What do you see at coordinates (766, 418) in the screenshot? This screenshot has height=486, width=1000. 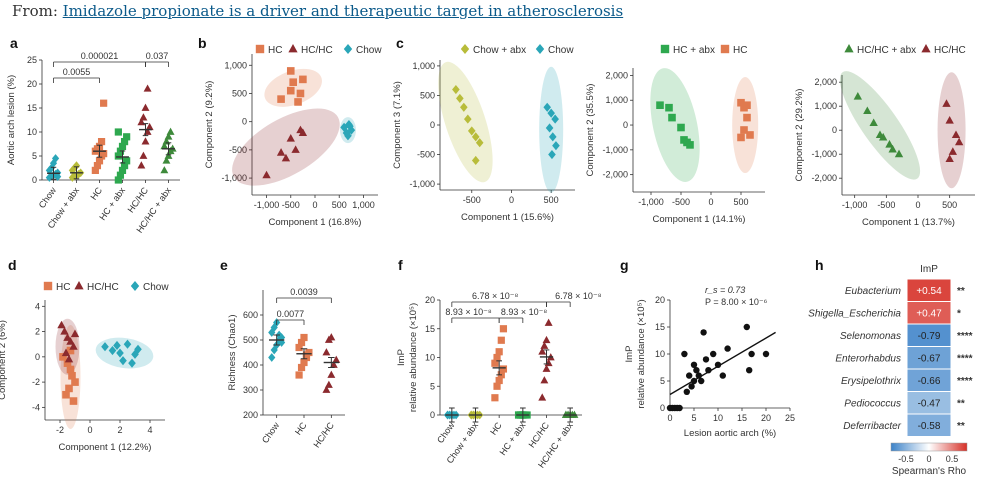 I see `x-tick-label: 20` at bounding box center [766, 418].